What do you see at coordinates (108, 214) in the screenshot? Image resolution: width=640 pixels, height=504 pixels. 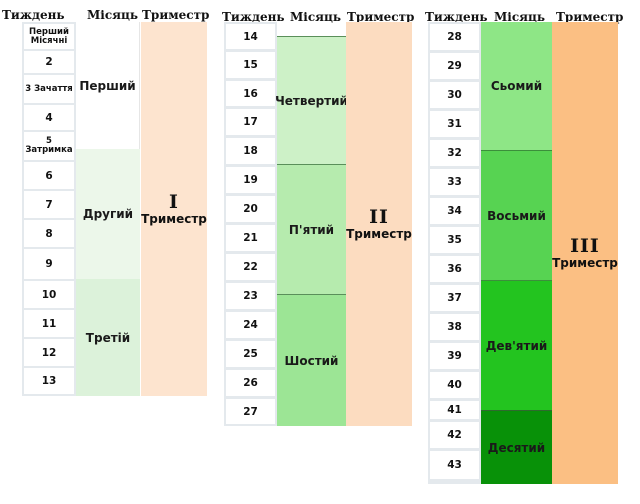 I see `month-cell-2: Другий` at bounding box center [108, 214].